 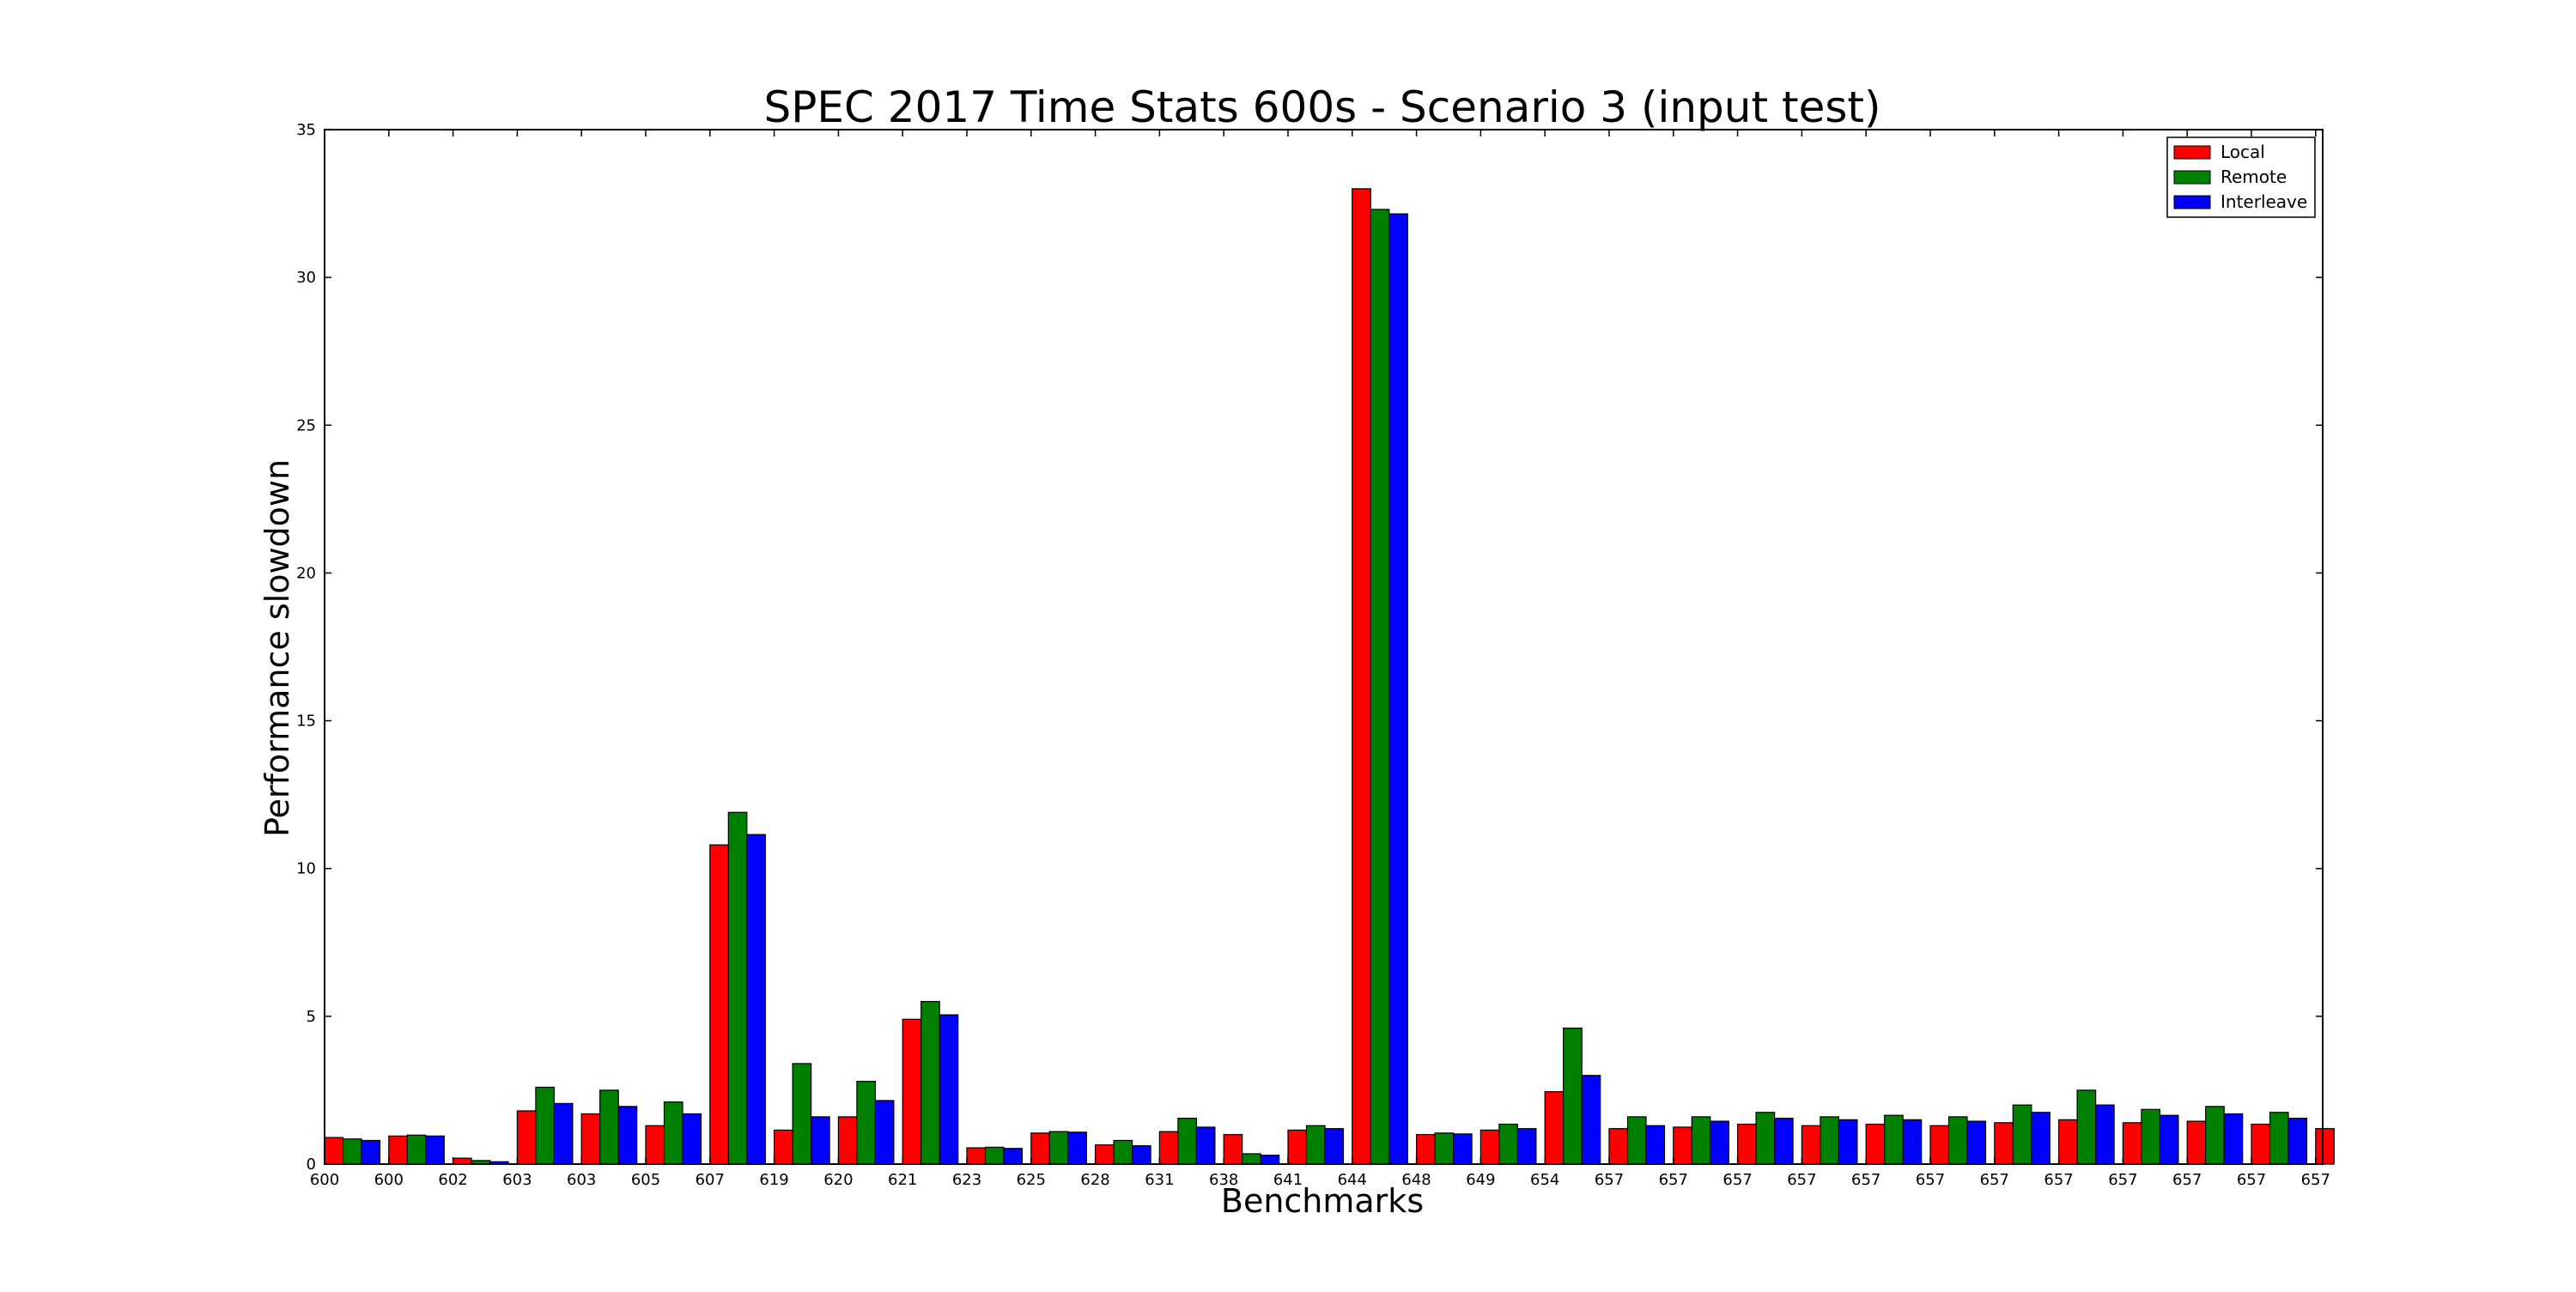 I want to click on x-tick-label-30: 657, so click(x=2251, y=1180).